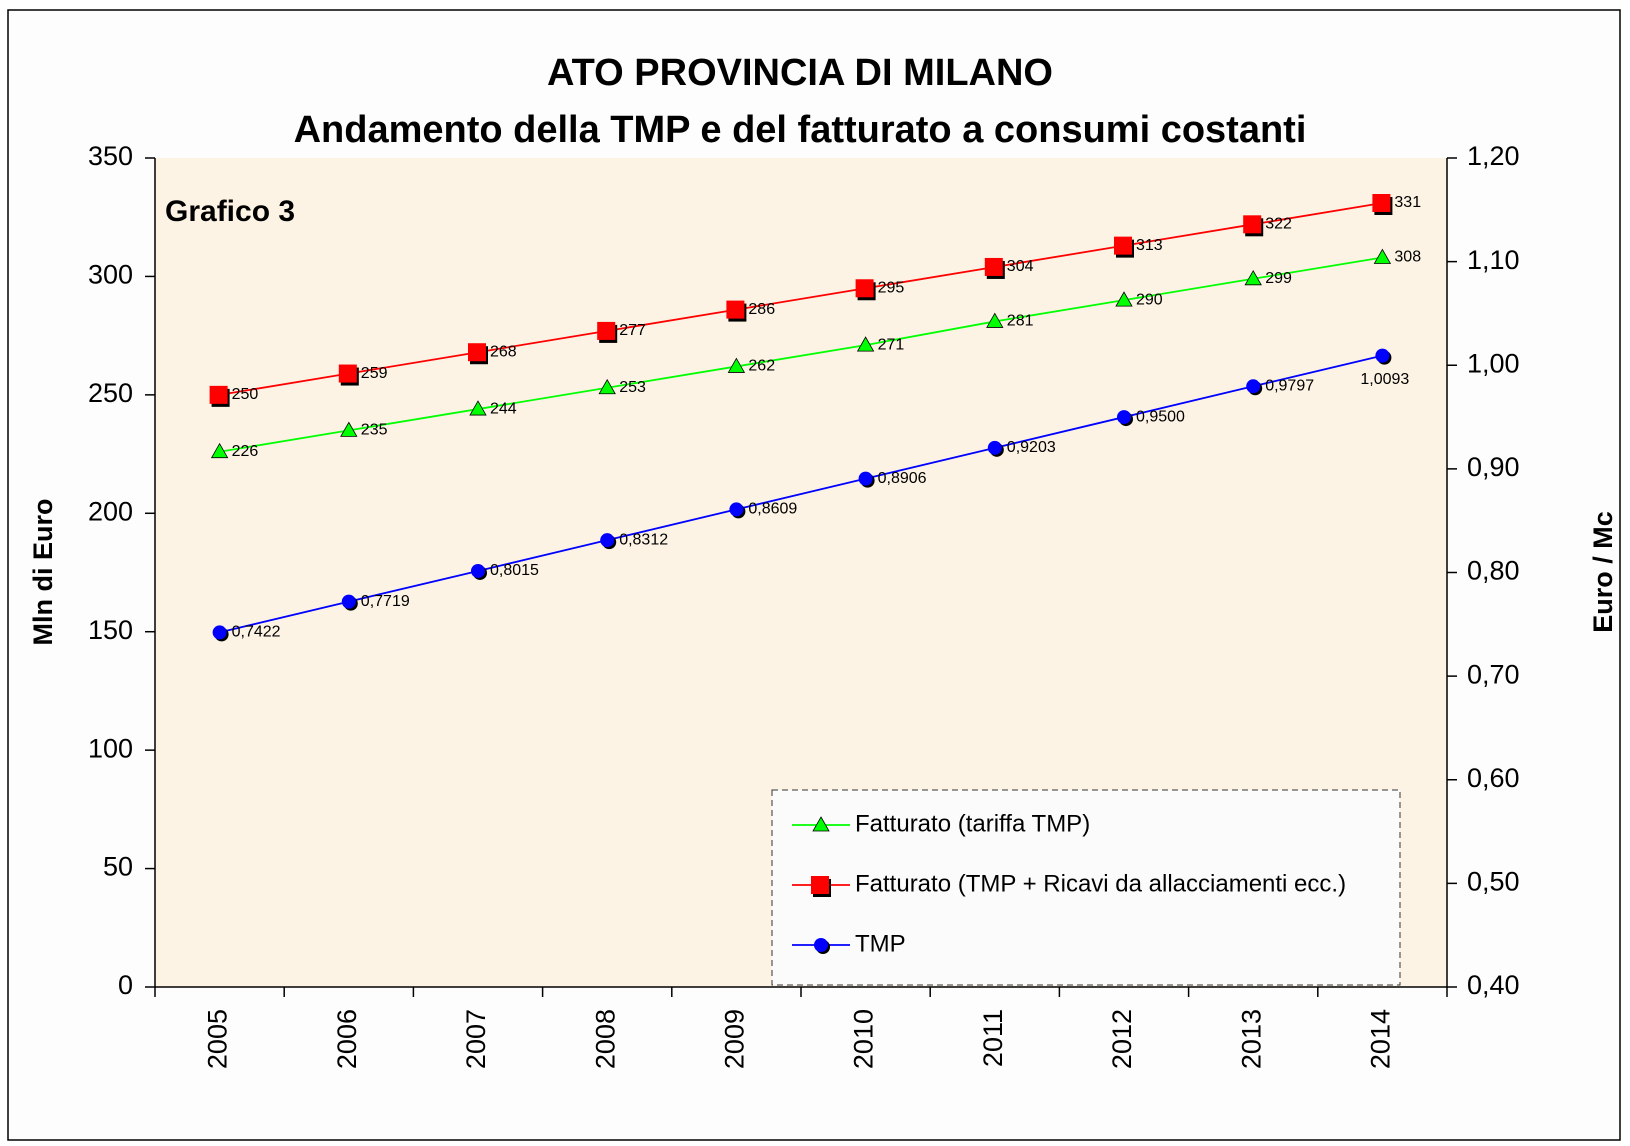 The image size is (1630, 1146). What do you see at coordinates (1149, 245) in the screenshot?
I see `data-label: 313` at bounding box center [1149, 245].